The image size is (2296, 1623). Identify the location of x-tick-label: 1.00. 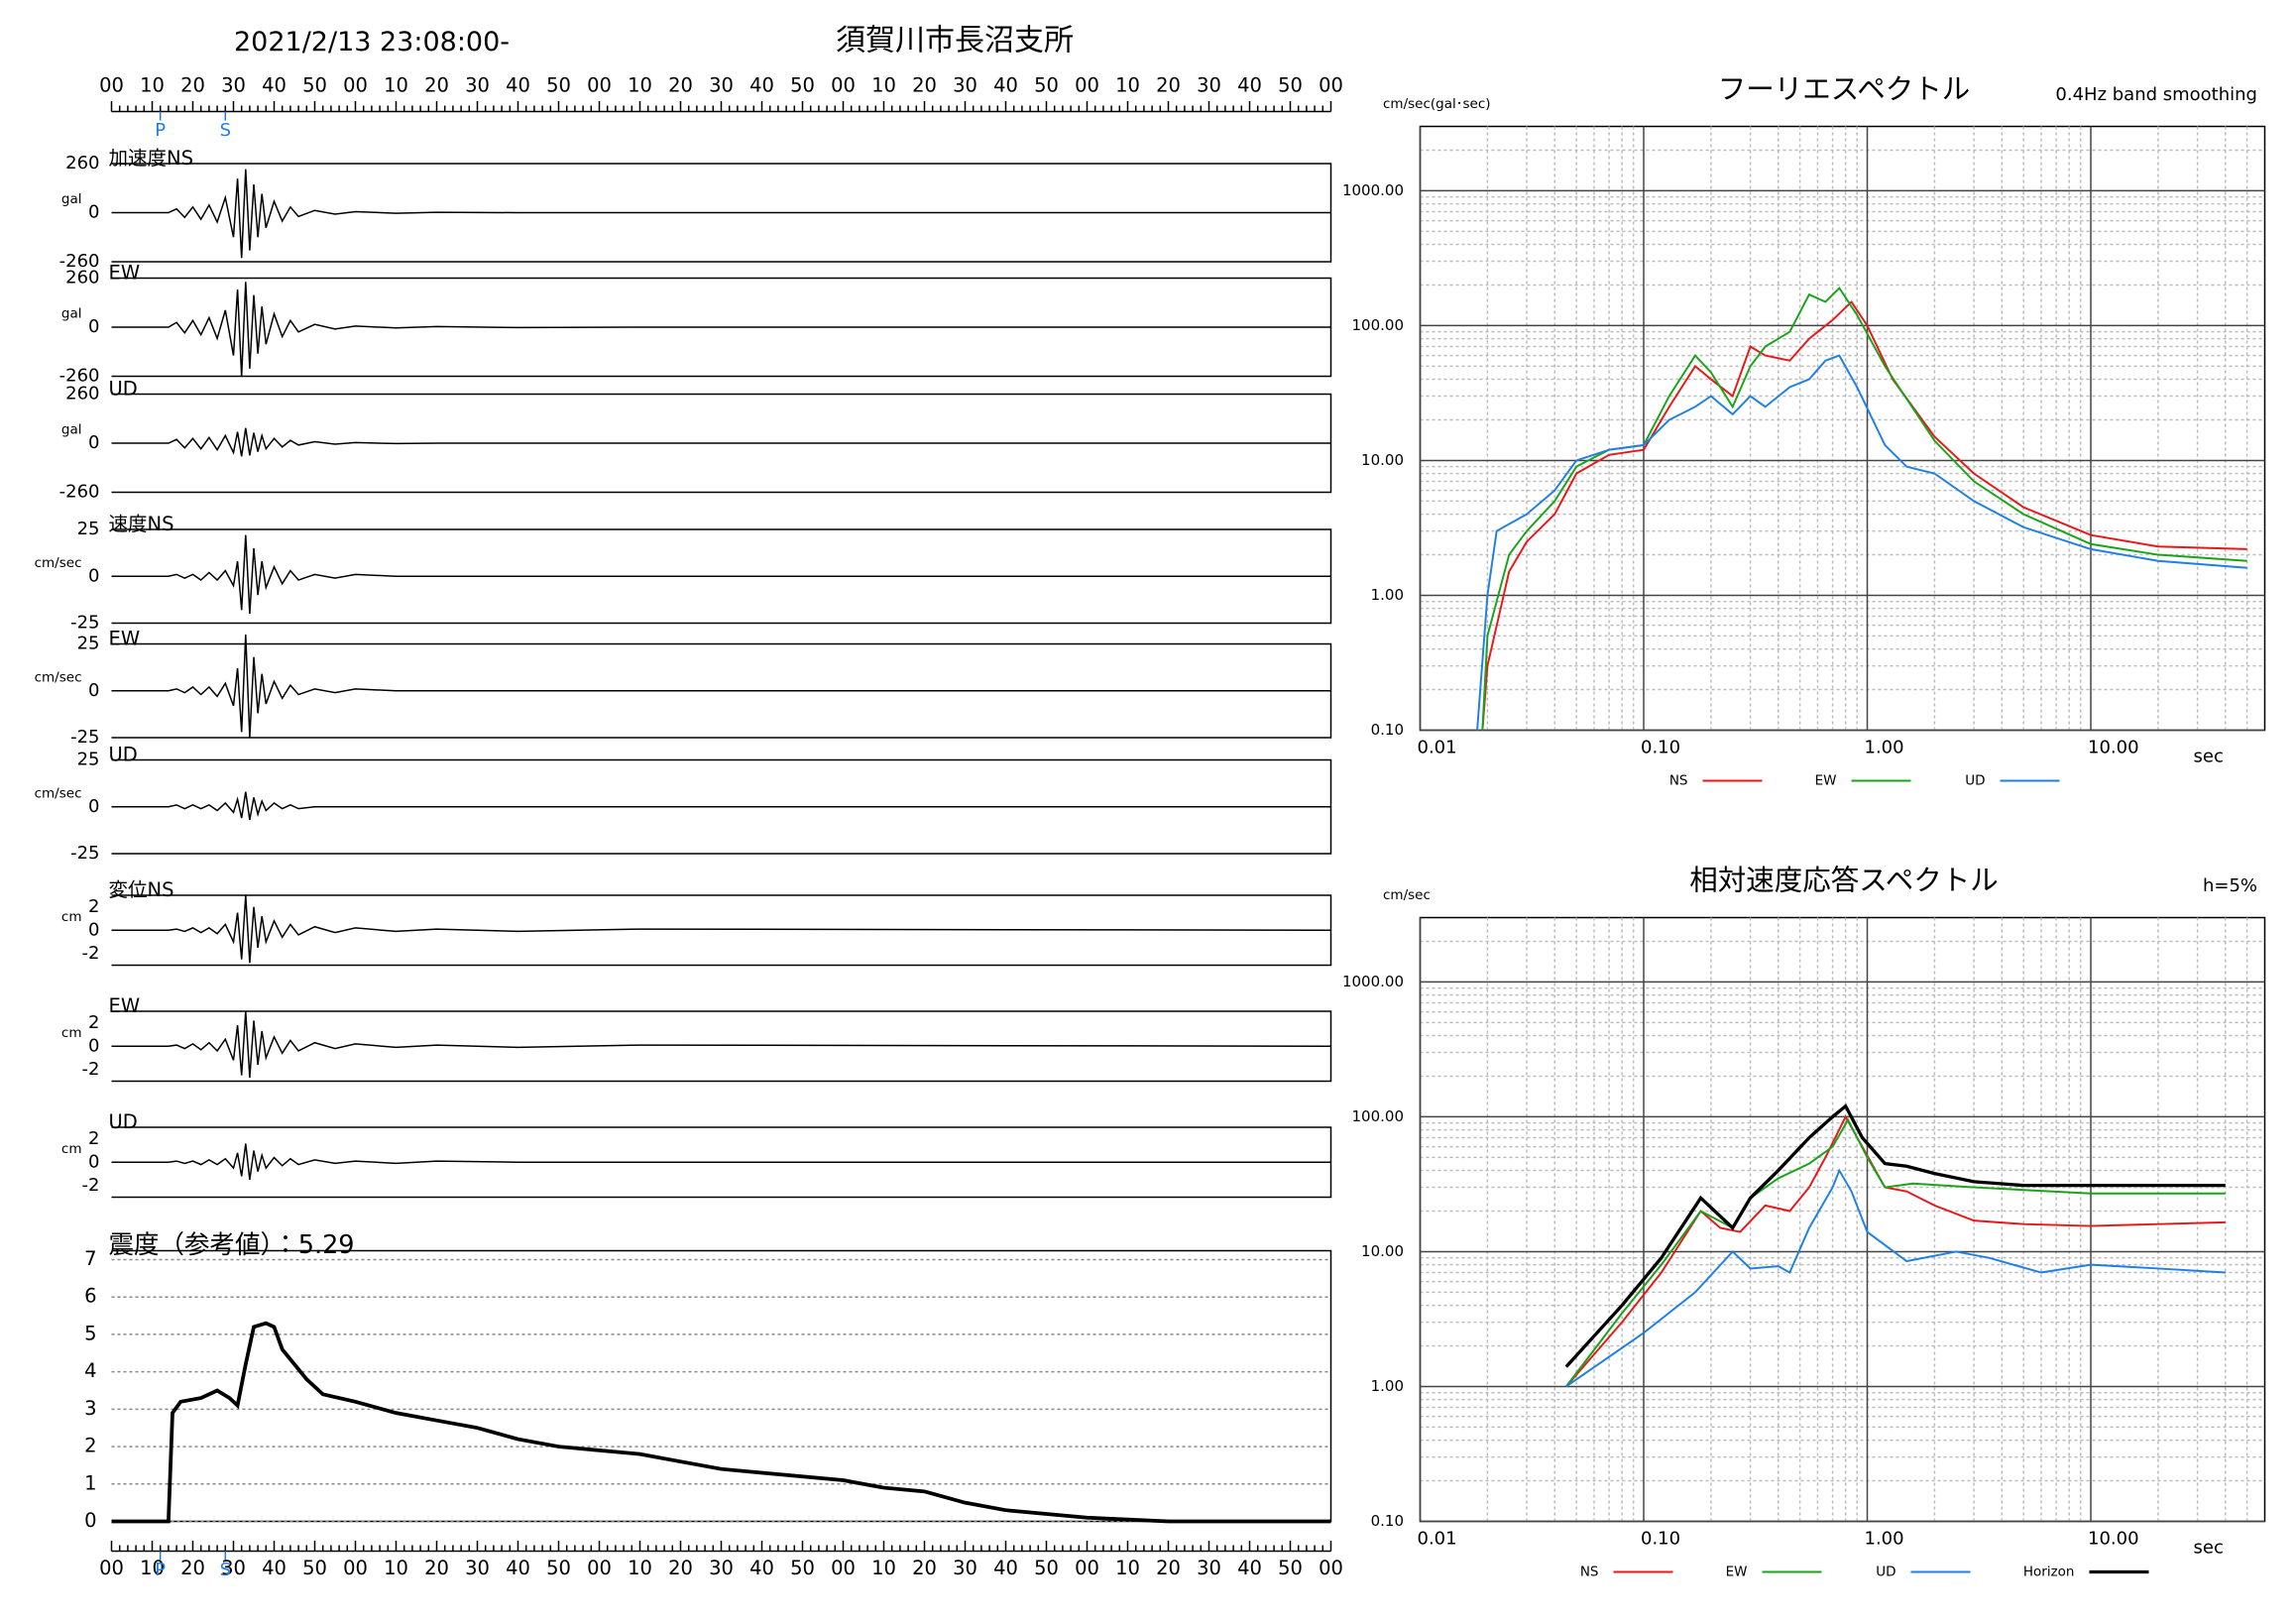
(1885, 1539).